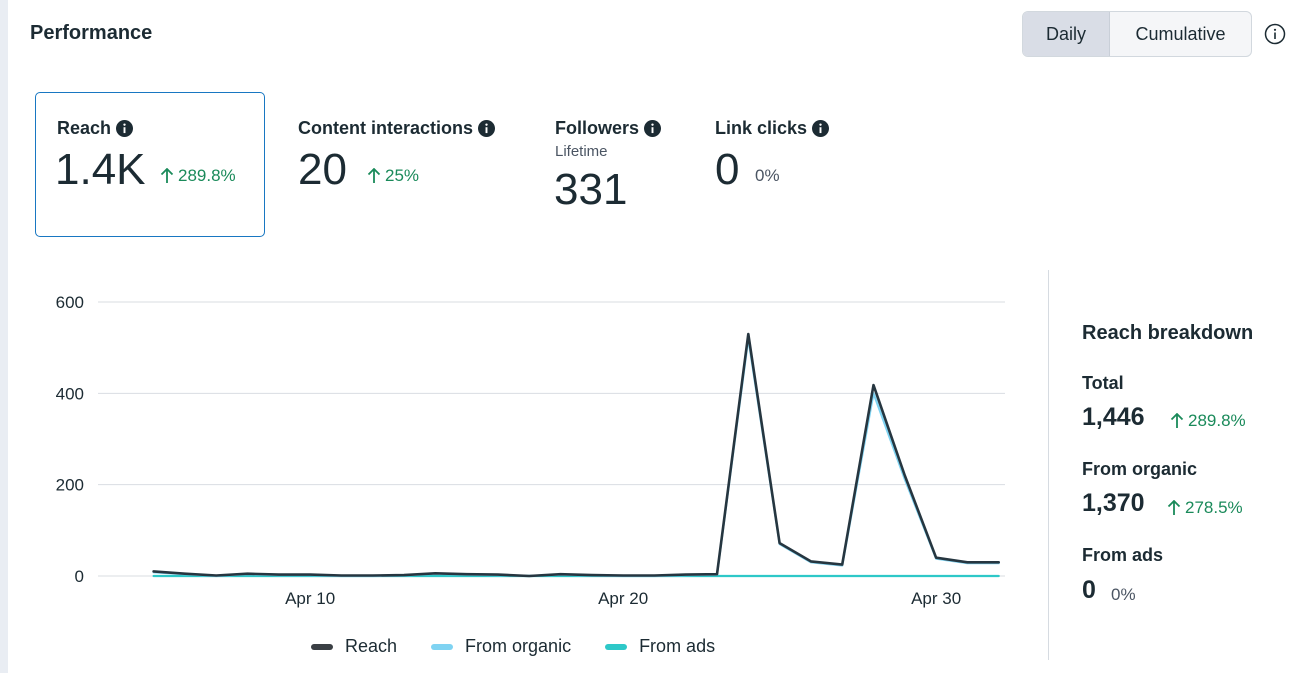 This screenshot has width=1306, height=673. I want to click on x-tick-label: Apr 10, so click(310, 598).